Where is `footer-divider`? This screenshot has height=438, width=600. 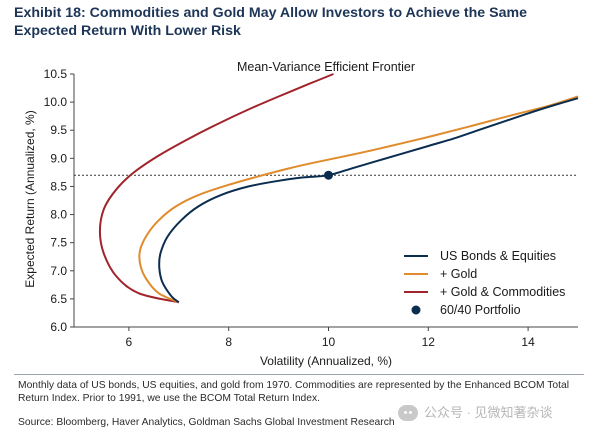 footer-divider is located at coordinates (299, 374).